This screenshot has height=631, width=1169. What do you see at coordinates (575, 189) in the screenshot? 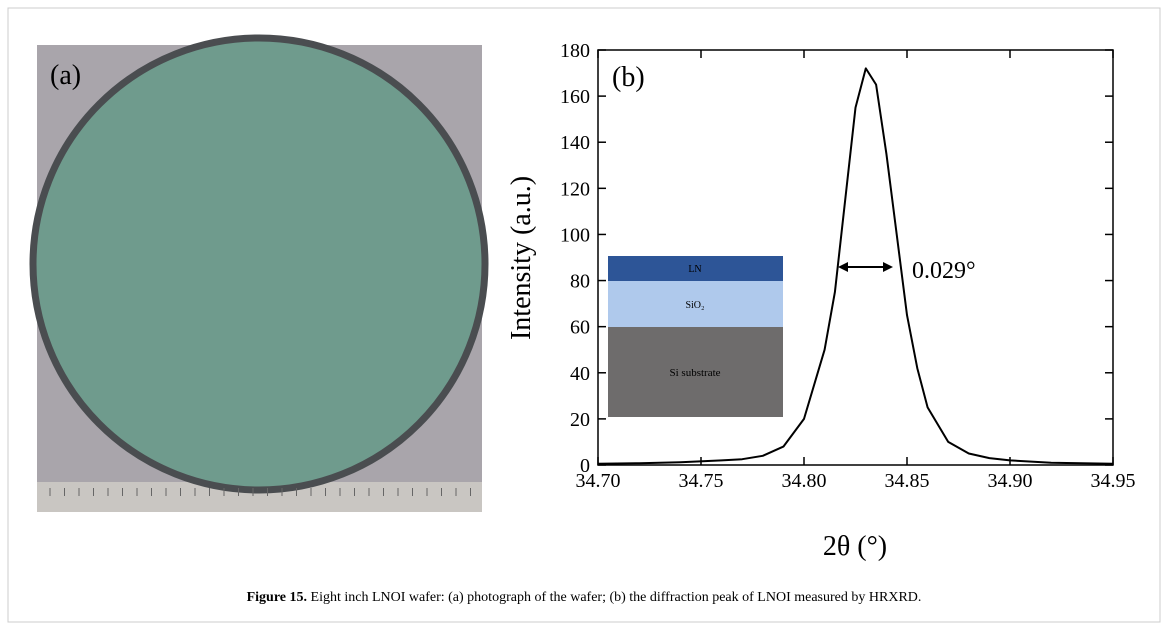
I see `y-tick-label: 120` at bounding box center [575, 189].